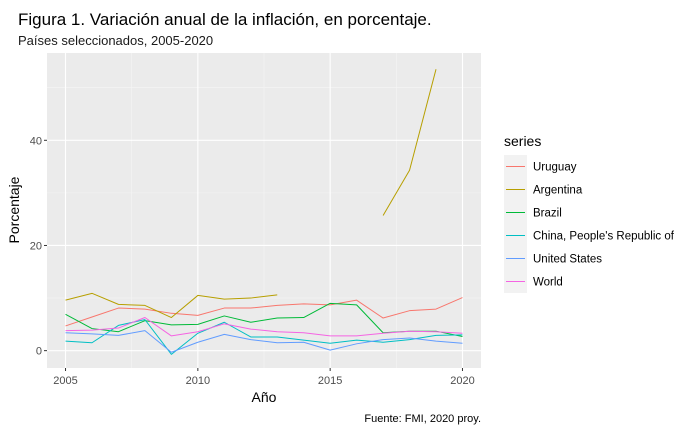 The image size is (700, 432). I want to click on legend-title: series, so click(522, 141).